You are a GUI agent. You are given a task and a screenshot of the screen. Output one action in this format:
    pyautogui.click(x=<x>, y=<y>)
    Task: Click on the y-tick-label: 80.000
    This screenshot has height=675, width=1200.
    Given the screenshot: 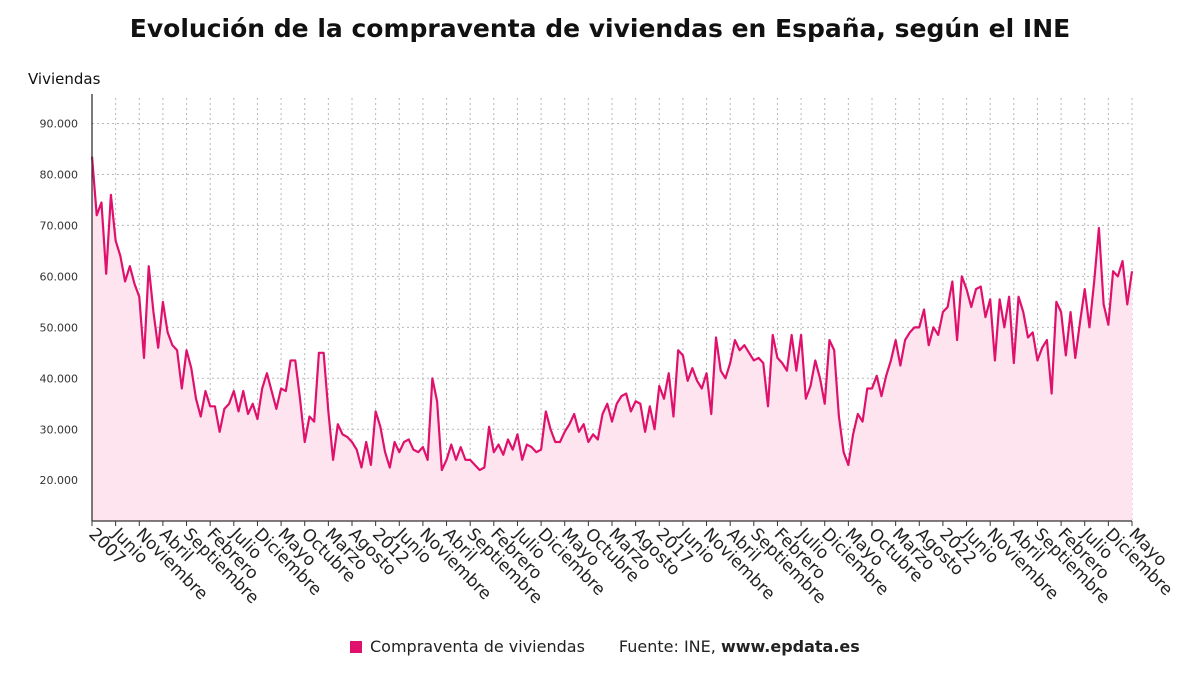 What is the action you would take?
    pyautogui.click(x=59, y=174)
    